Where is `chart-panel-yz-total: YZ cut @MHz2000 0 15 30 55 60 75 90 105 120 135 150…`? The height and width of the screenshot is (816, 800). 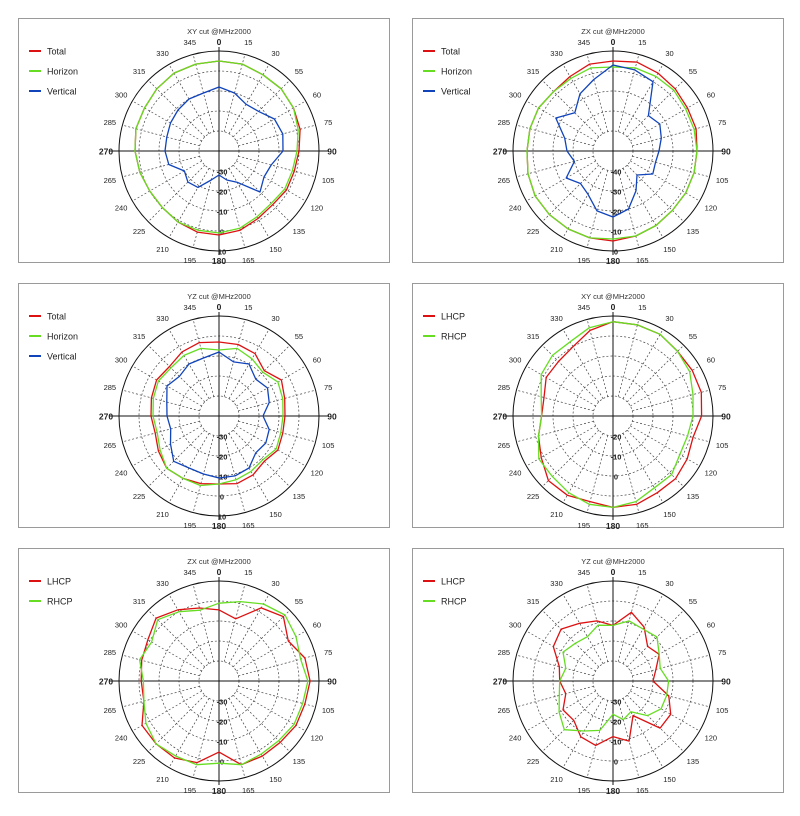
chart-panel-yz-total: YZ cut @MHz2000 0 15 30 55 60 75 90 105 120 135 150… is located at coordinates (204, 406).